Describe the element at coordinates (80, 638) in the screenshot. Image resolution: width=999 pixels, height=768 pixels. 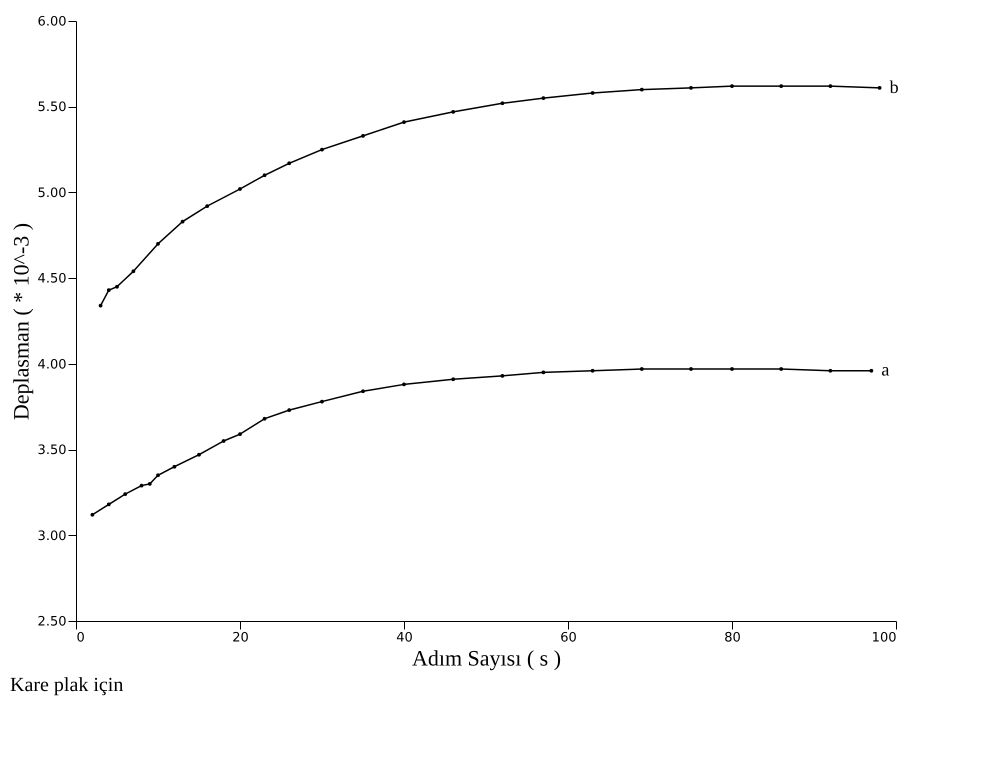
I see `x-tick-label: 0` at that location.